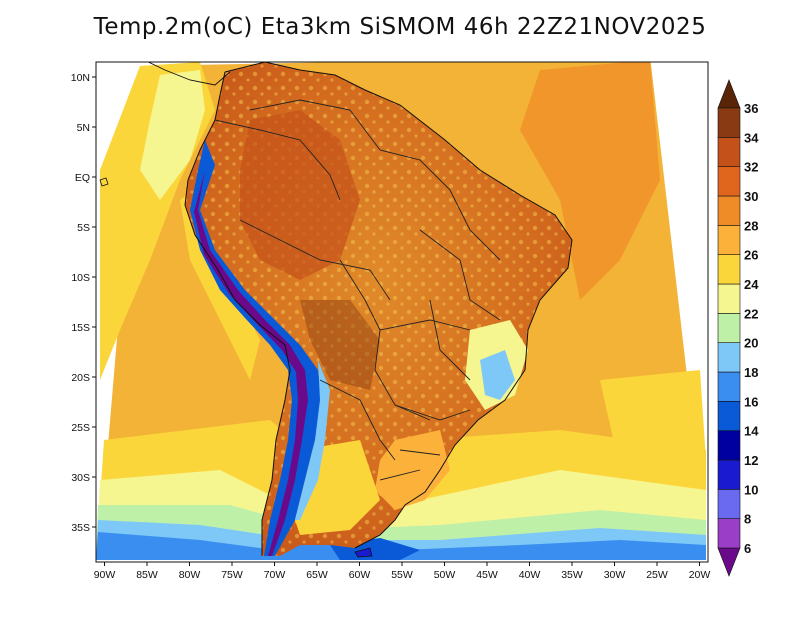 The image size is (800, 618). Describe the element at coordinates (729, 562) in the screenshot. I see `colorbar-bottom-triangle-icon` at that location.